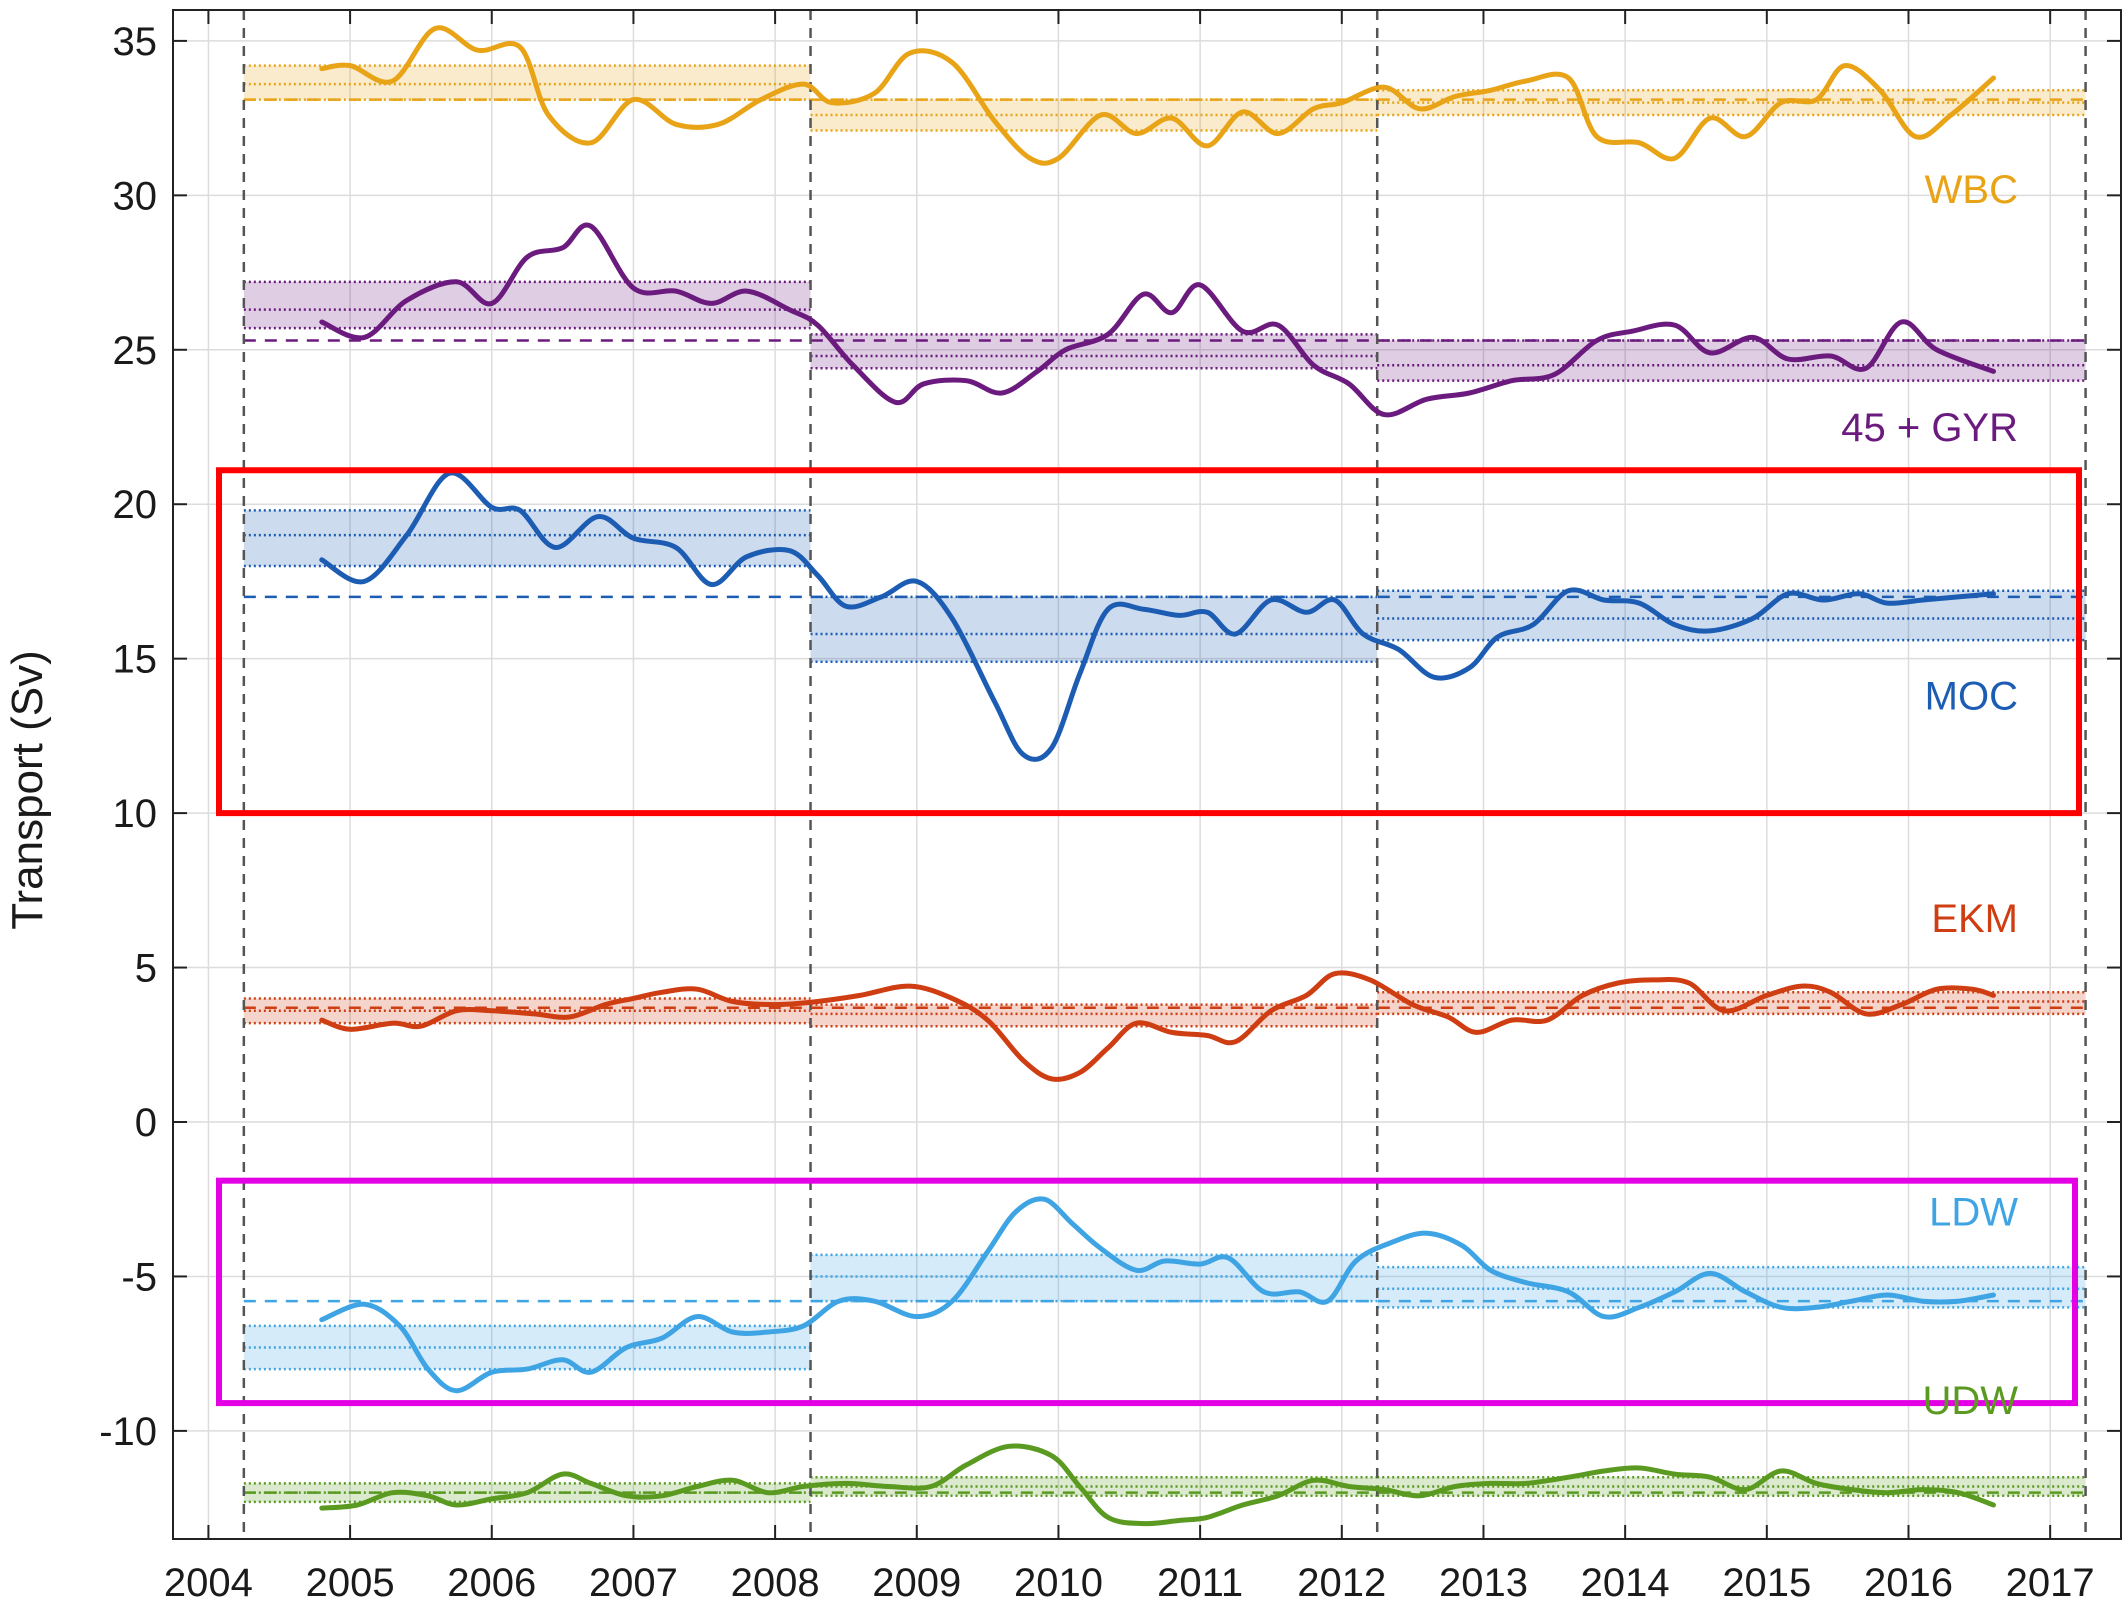 This screenshot has height=1604, width=2128. Describe the element at coordinates (1929, 428) in the screenshot. I see `series-label: 45 + GYR` at that location.